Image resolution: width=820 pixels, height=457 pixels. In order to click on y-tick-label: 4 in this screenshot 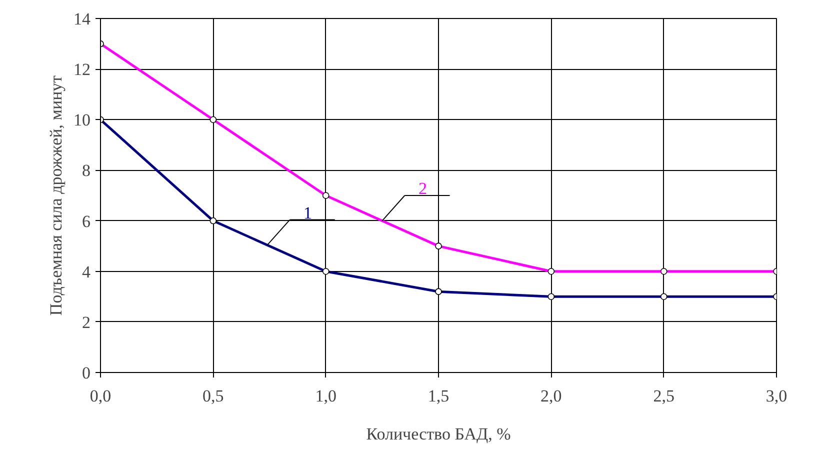, I will do `click(86, 272)`.